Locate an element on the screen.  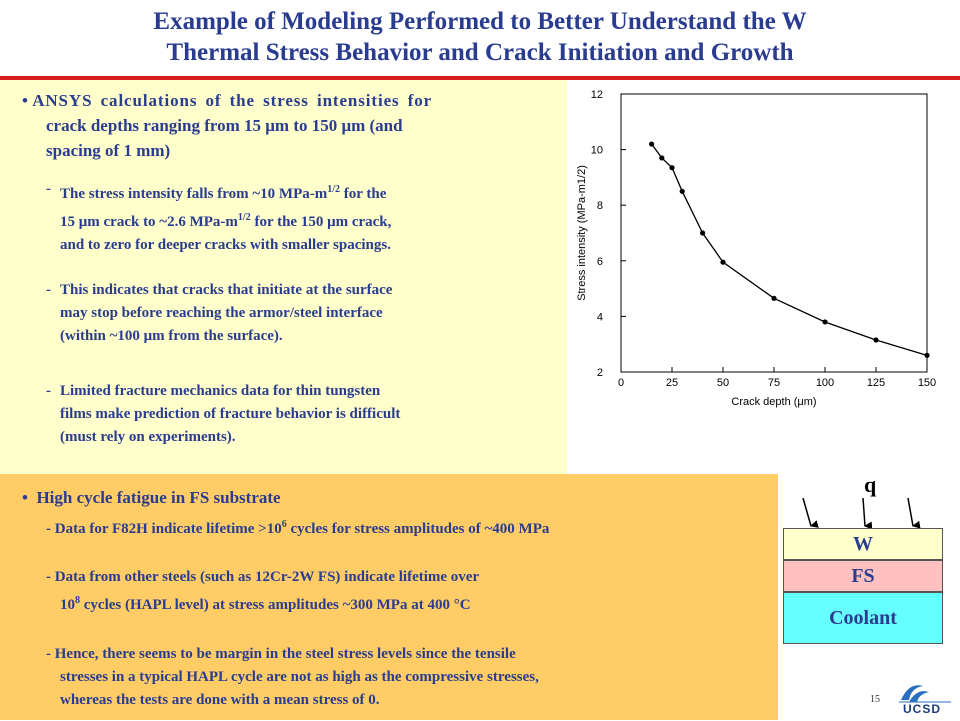
text: 15 μm crack to ~2.6 MPa-m is located at coordinates (149, 222).